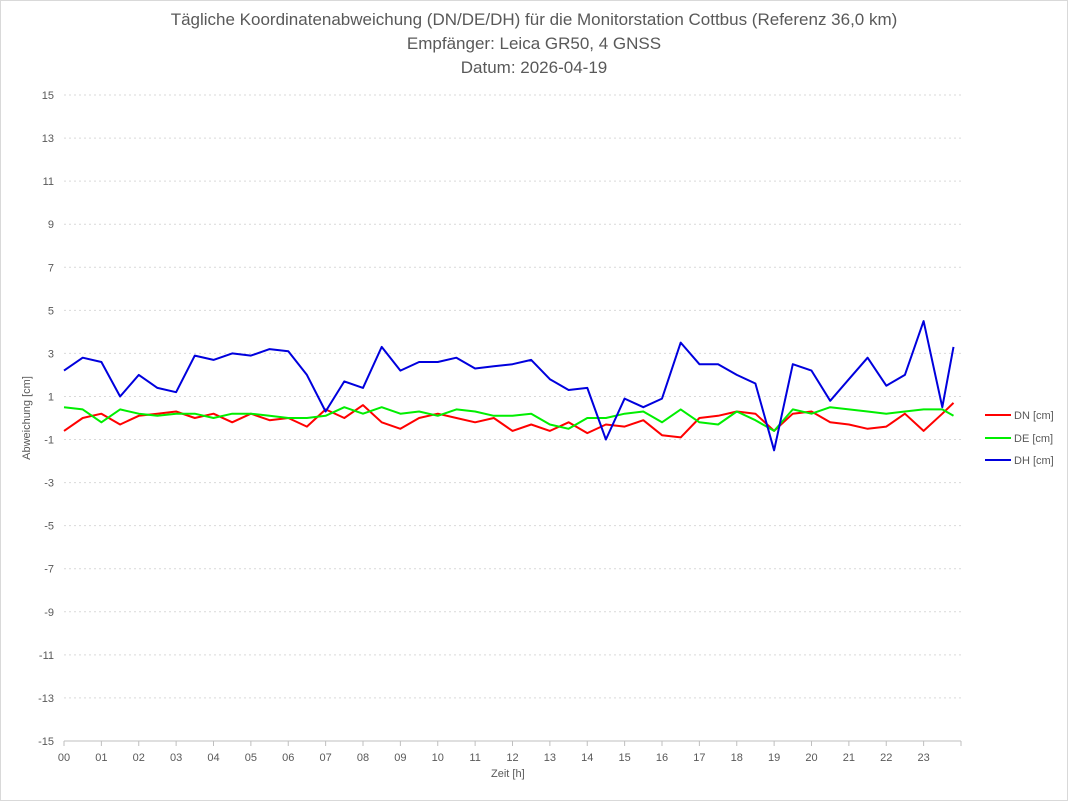  I want to click on x-tick-label: 00, so click(64, 758).